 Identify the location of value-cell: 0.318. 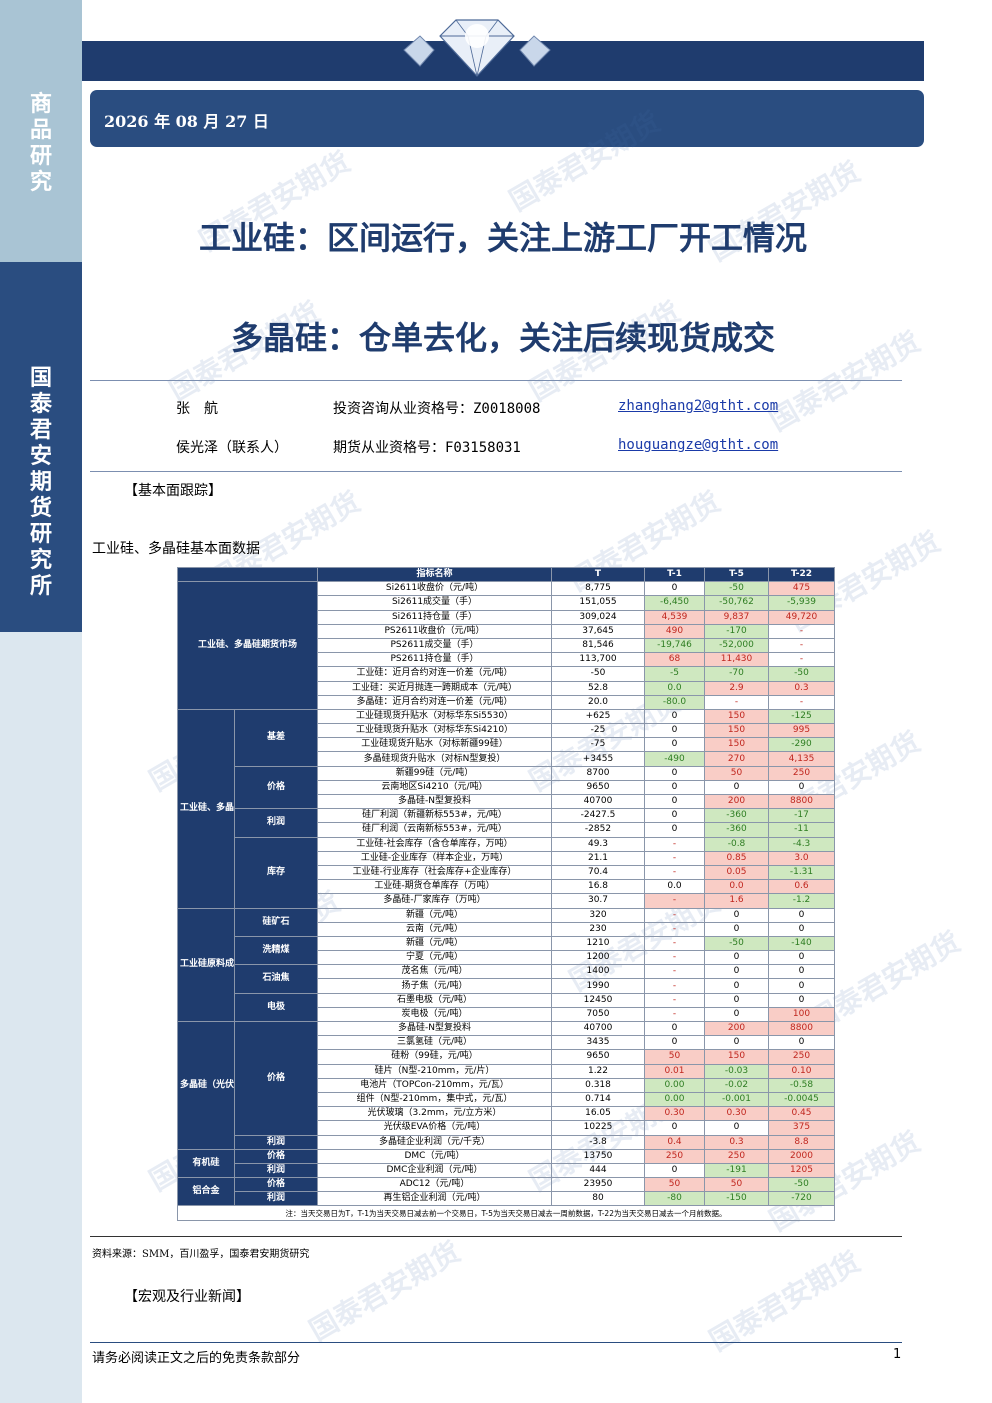
(598, 1085).